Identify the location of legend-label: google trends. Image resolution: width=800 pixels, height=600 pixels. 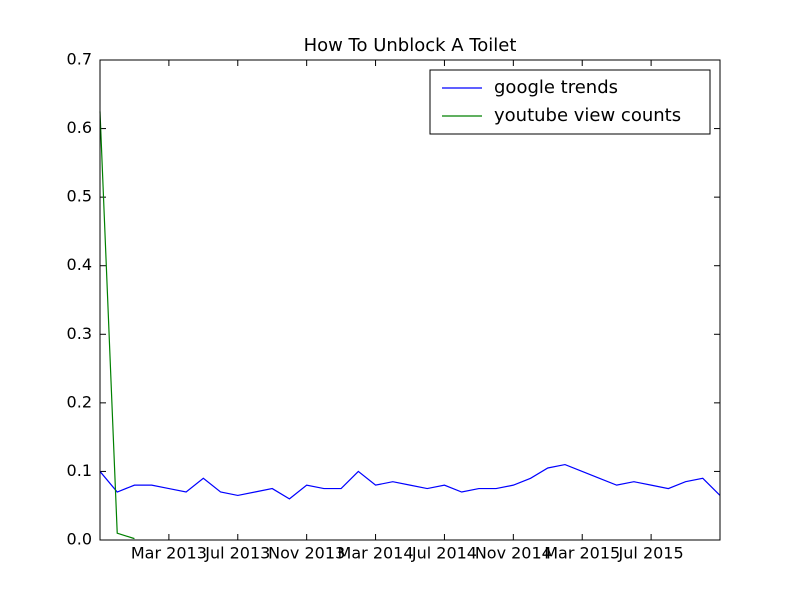
(556, 87).